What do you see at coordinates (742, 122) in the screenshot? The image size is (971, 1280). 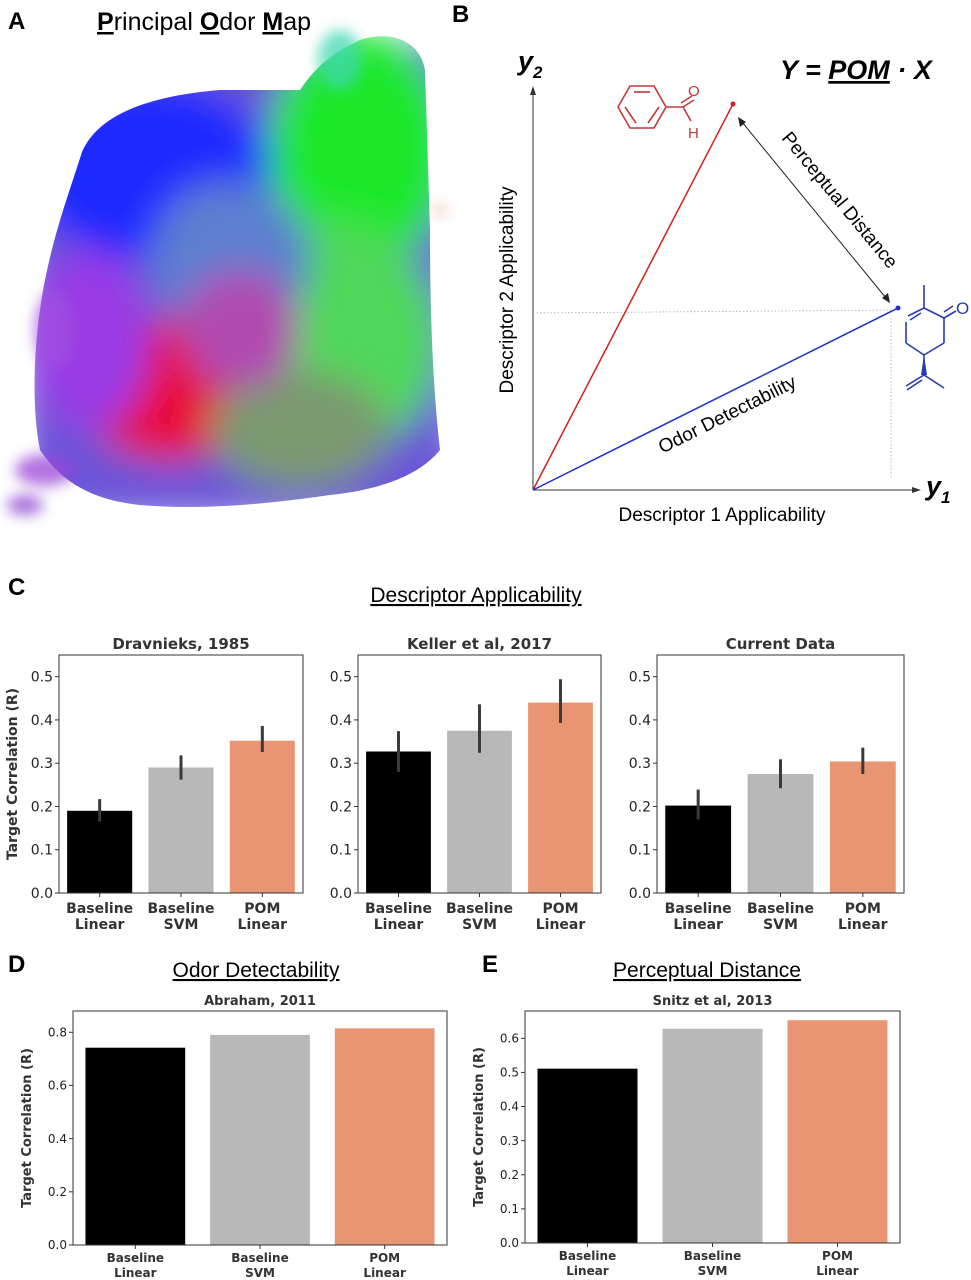 I see `arrowhead-top` at bounding box center [742, 122].